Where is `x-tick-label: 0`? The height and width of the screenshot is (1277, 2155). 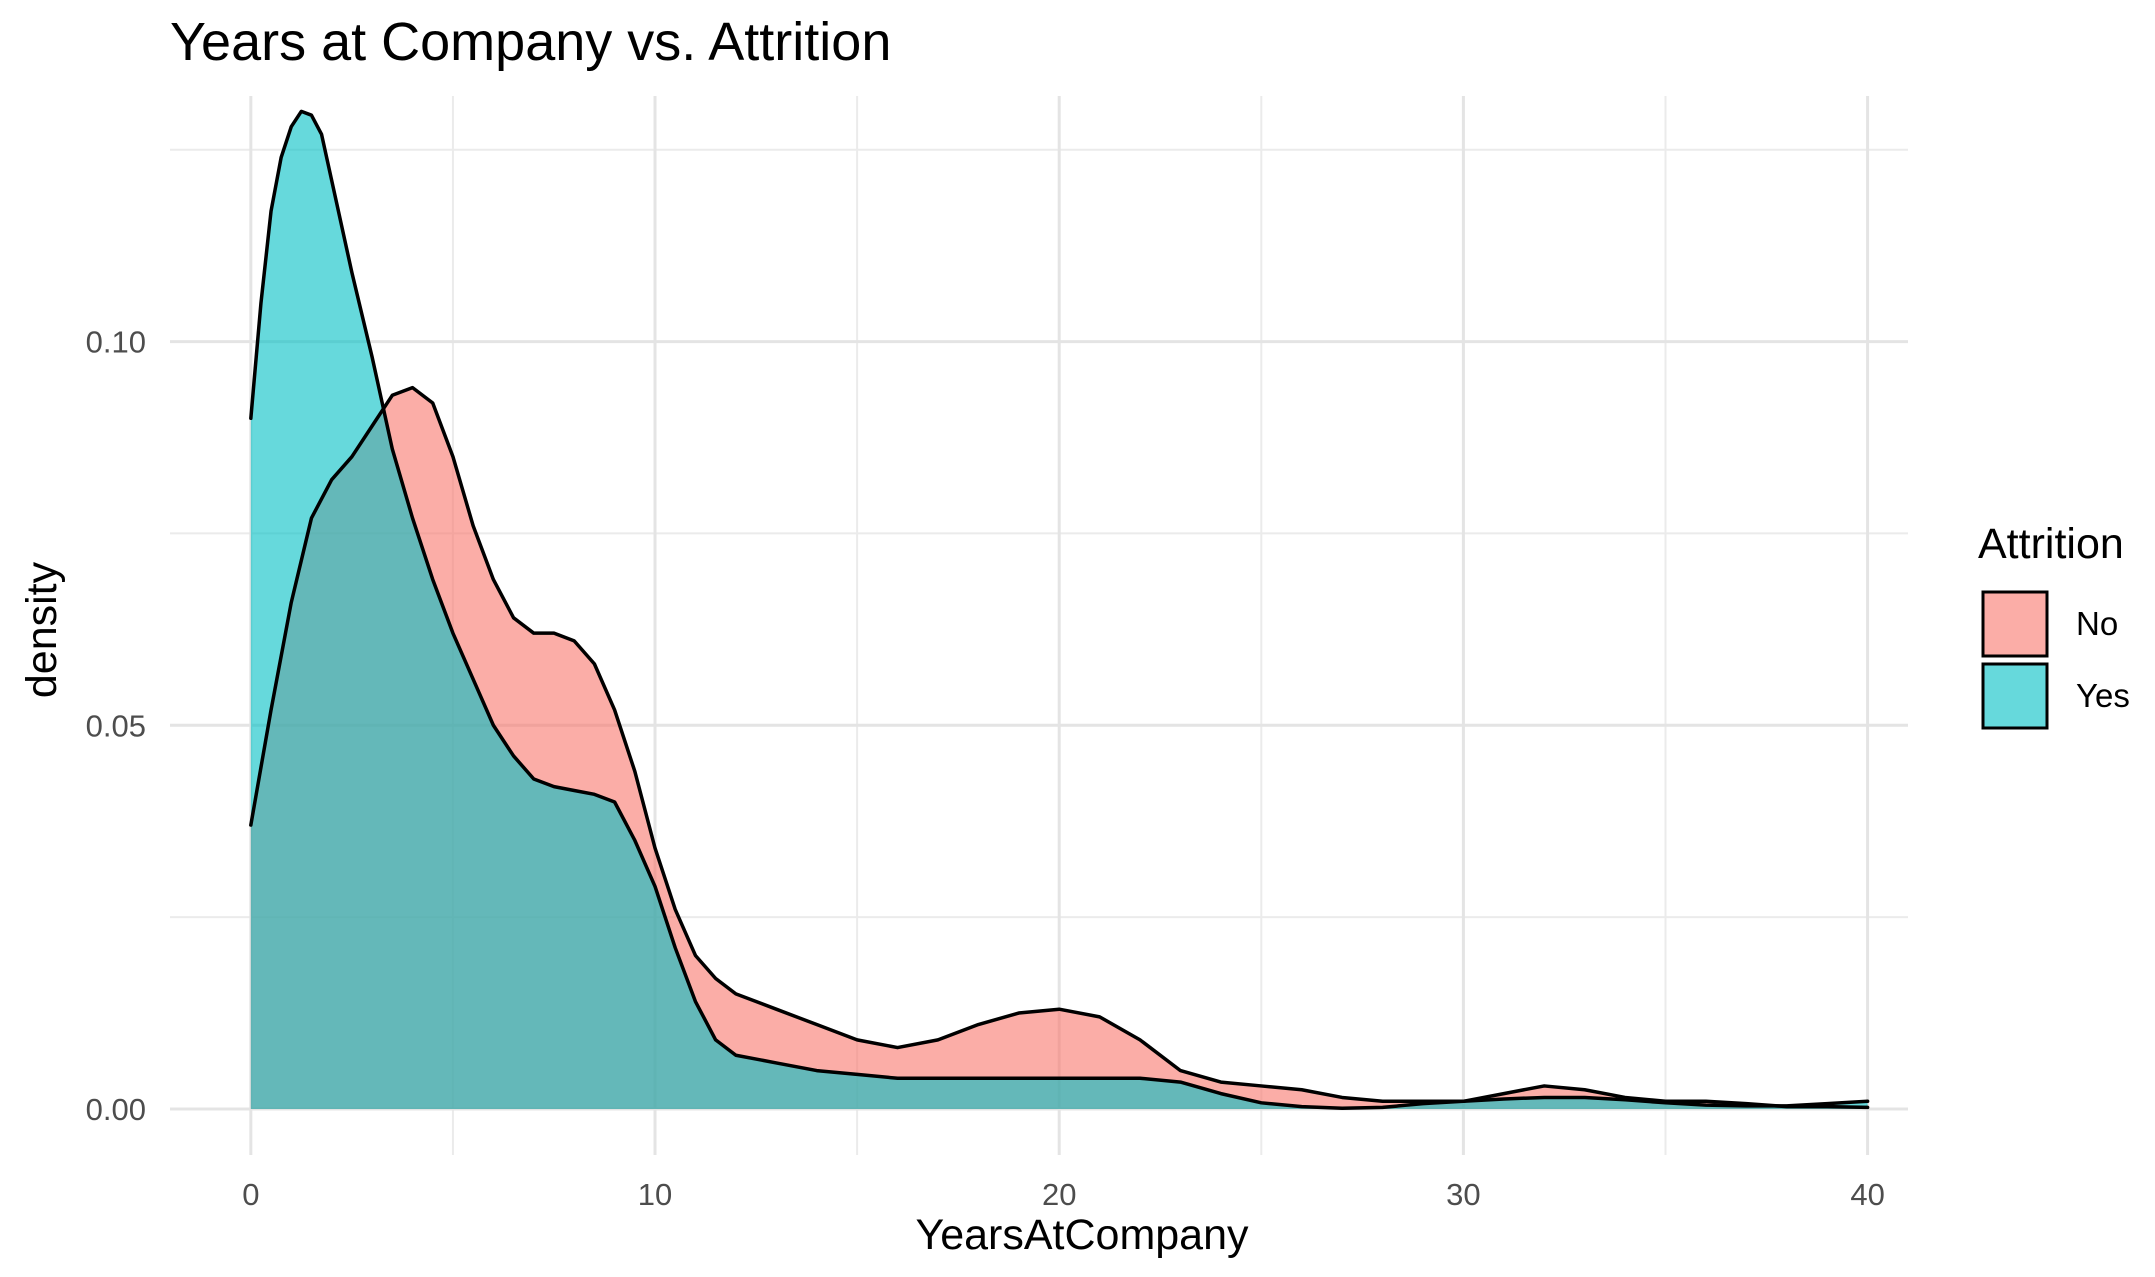 x-tick-label: 0 is located at coordinates (250, 1194).